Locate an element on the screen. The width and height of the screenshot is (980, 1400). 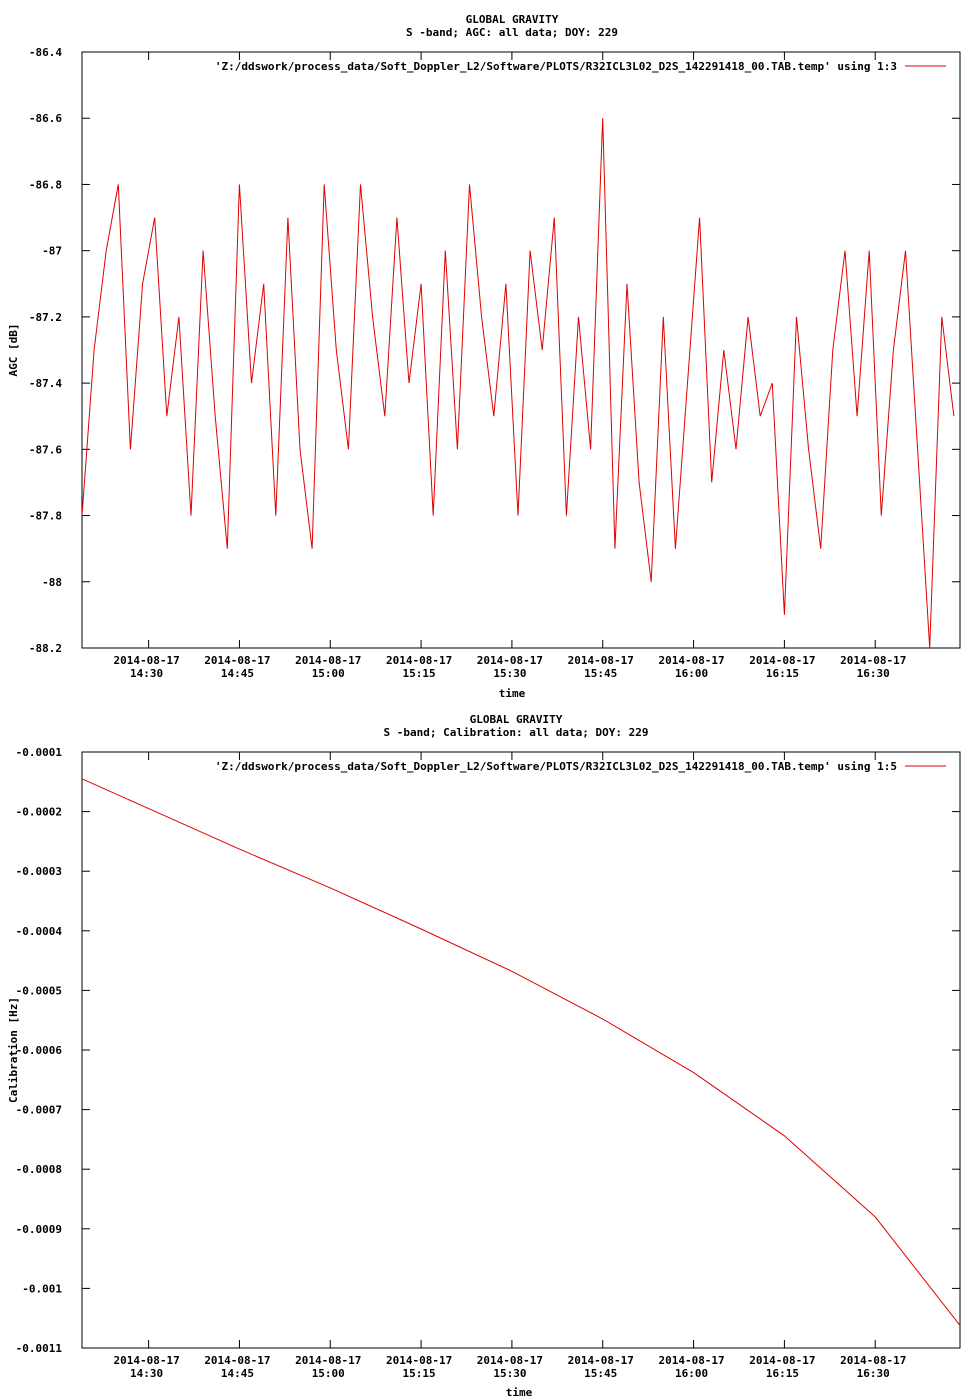
agc-chart-title: GLOBAL GRAVITY is located at coordinates (512, 19).